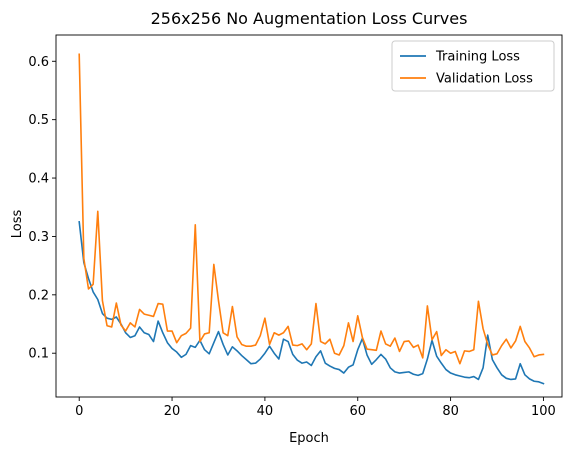 The image size is (567, 455). I want to click on y-tick-label: 0.1, so click(38, 354).